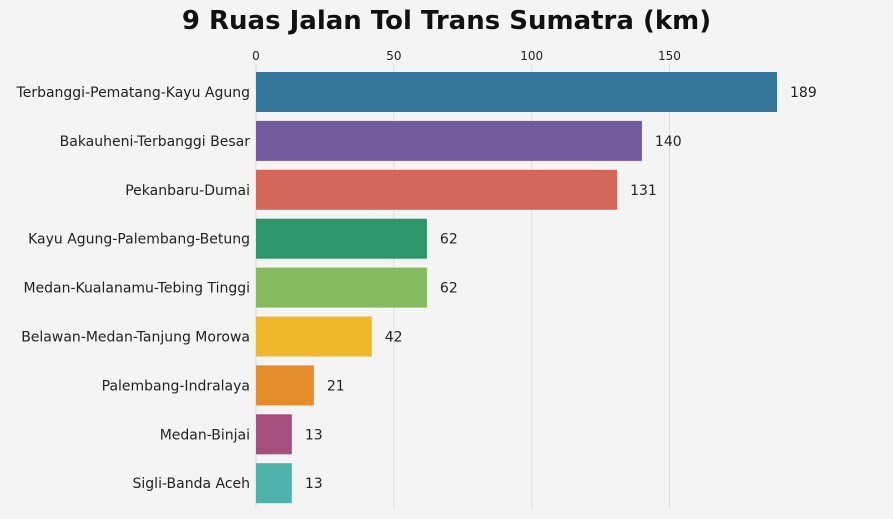 This screenshot has width=893, height=519. What do you see at coordinates (187, 191) in the screenshot?
I see `category-label: Pekanbaru-Dumai` at bounding box center [187, 191].